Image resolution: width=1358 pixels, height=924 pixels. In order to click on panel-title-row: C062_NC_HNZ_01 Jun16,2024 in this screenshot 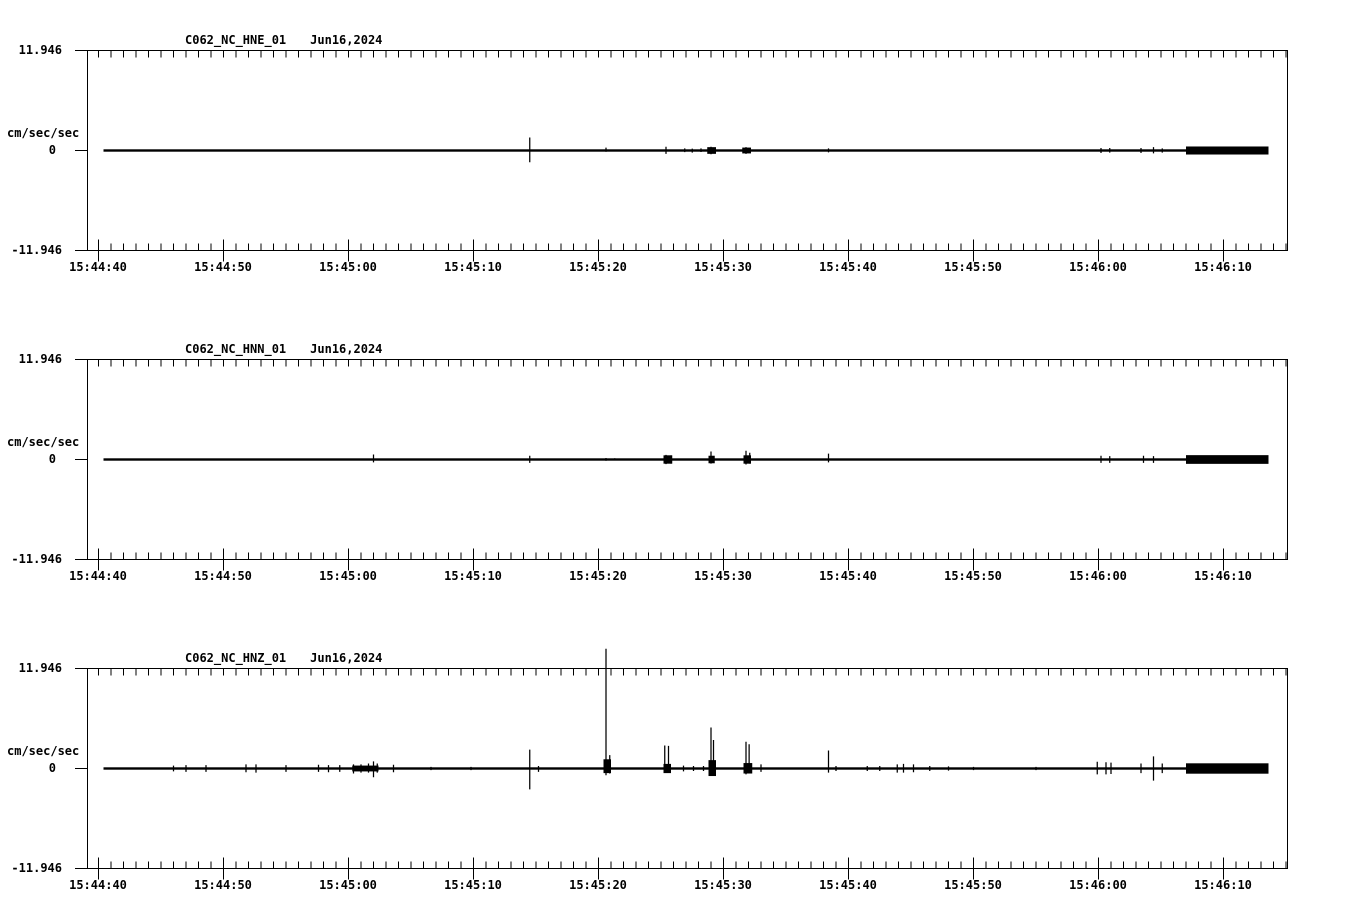, I will do `click(283, 658)`.